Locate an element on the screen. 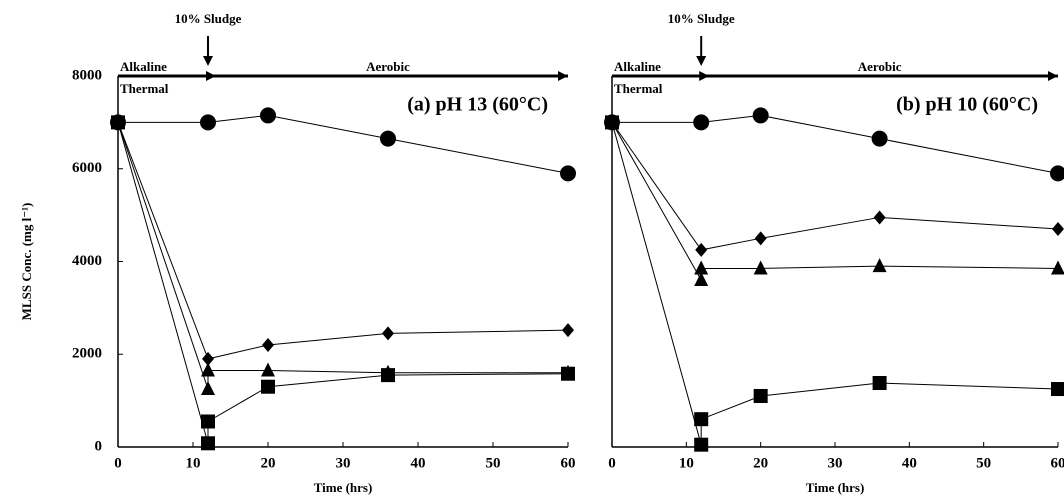 Image resolution: width=1064 pixels, height=499 pixels. panel-label: (b) pH 10 (60°C) is located at coordinates (967, 105).